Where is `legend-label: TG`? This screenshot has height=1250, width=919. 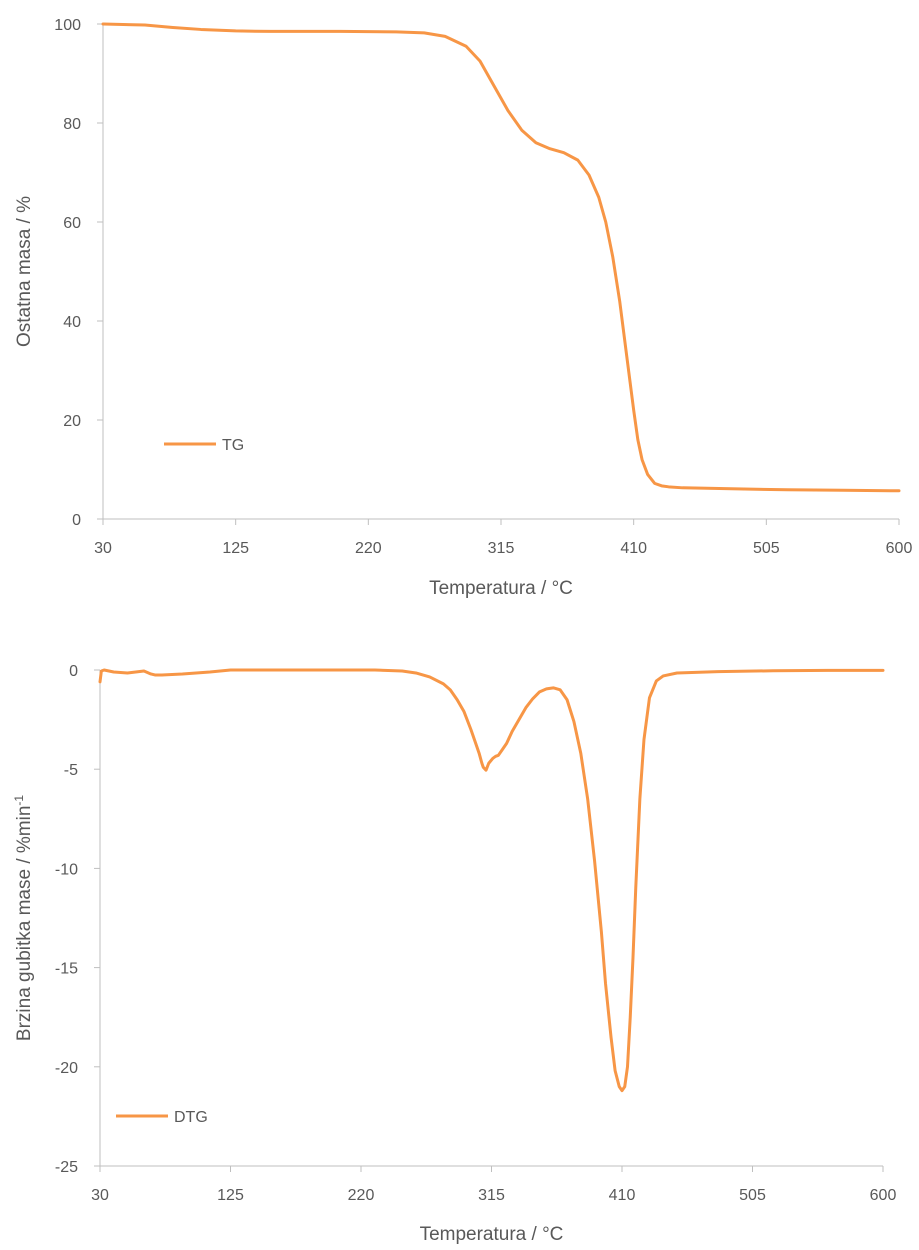 legend-label: TG is located at coordinates (233, 445).